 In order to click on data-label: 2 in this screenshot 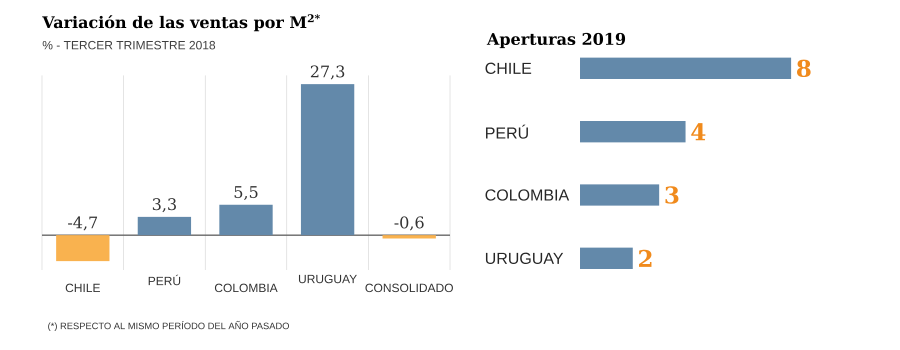, I will do `click(645, 258)`.